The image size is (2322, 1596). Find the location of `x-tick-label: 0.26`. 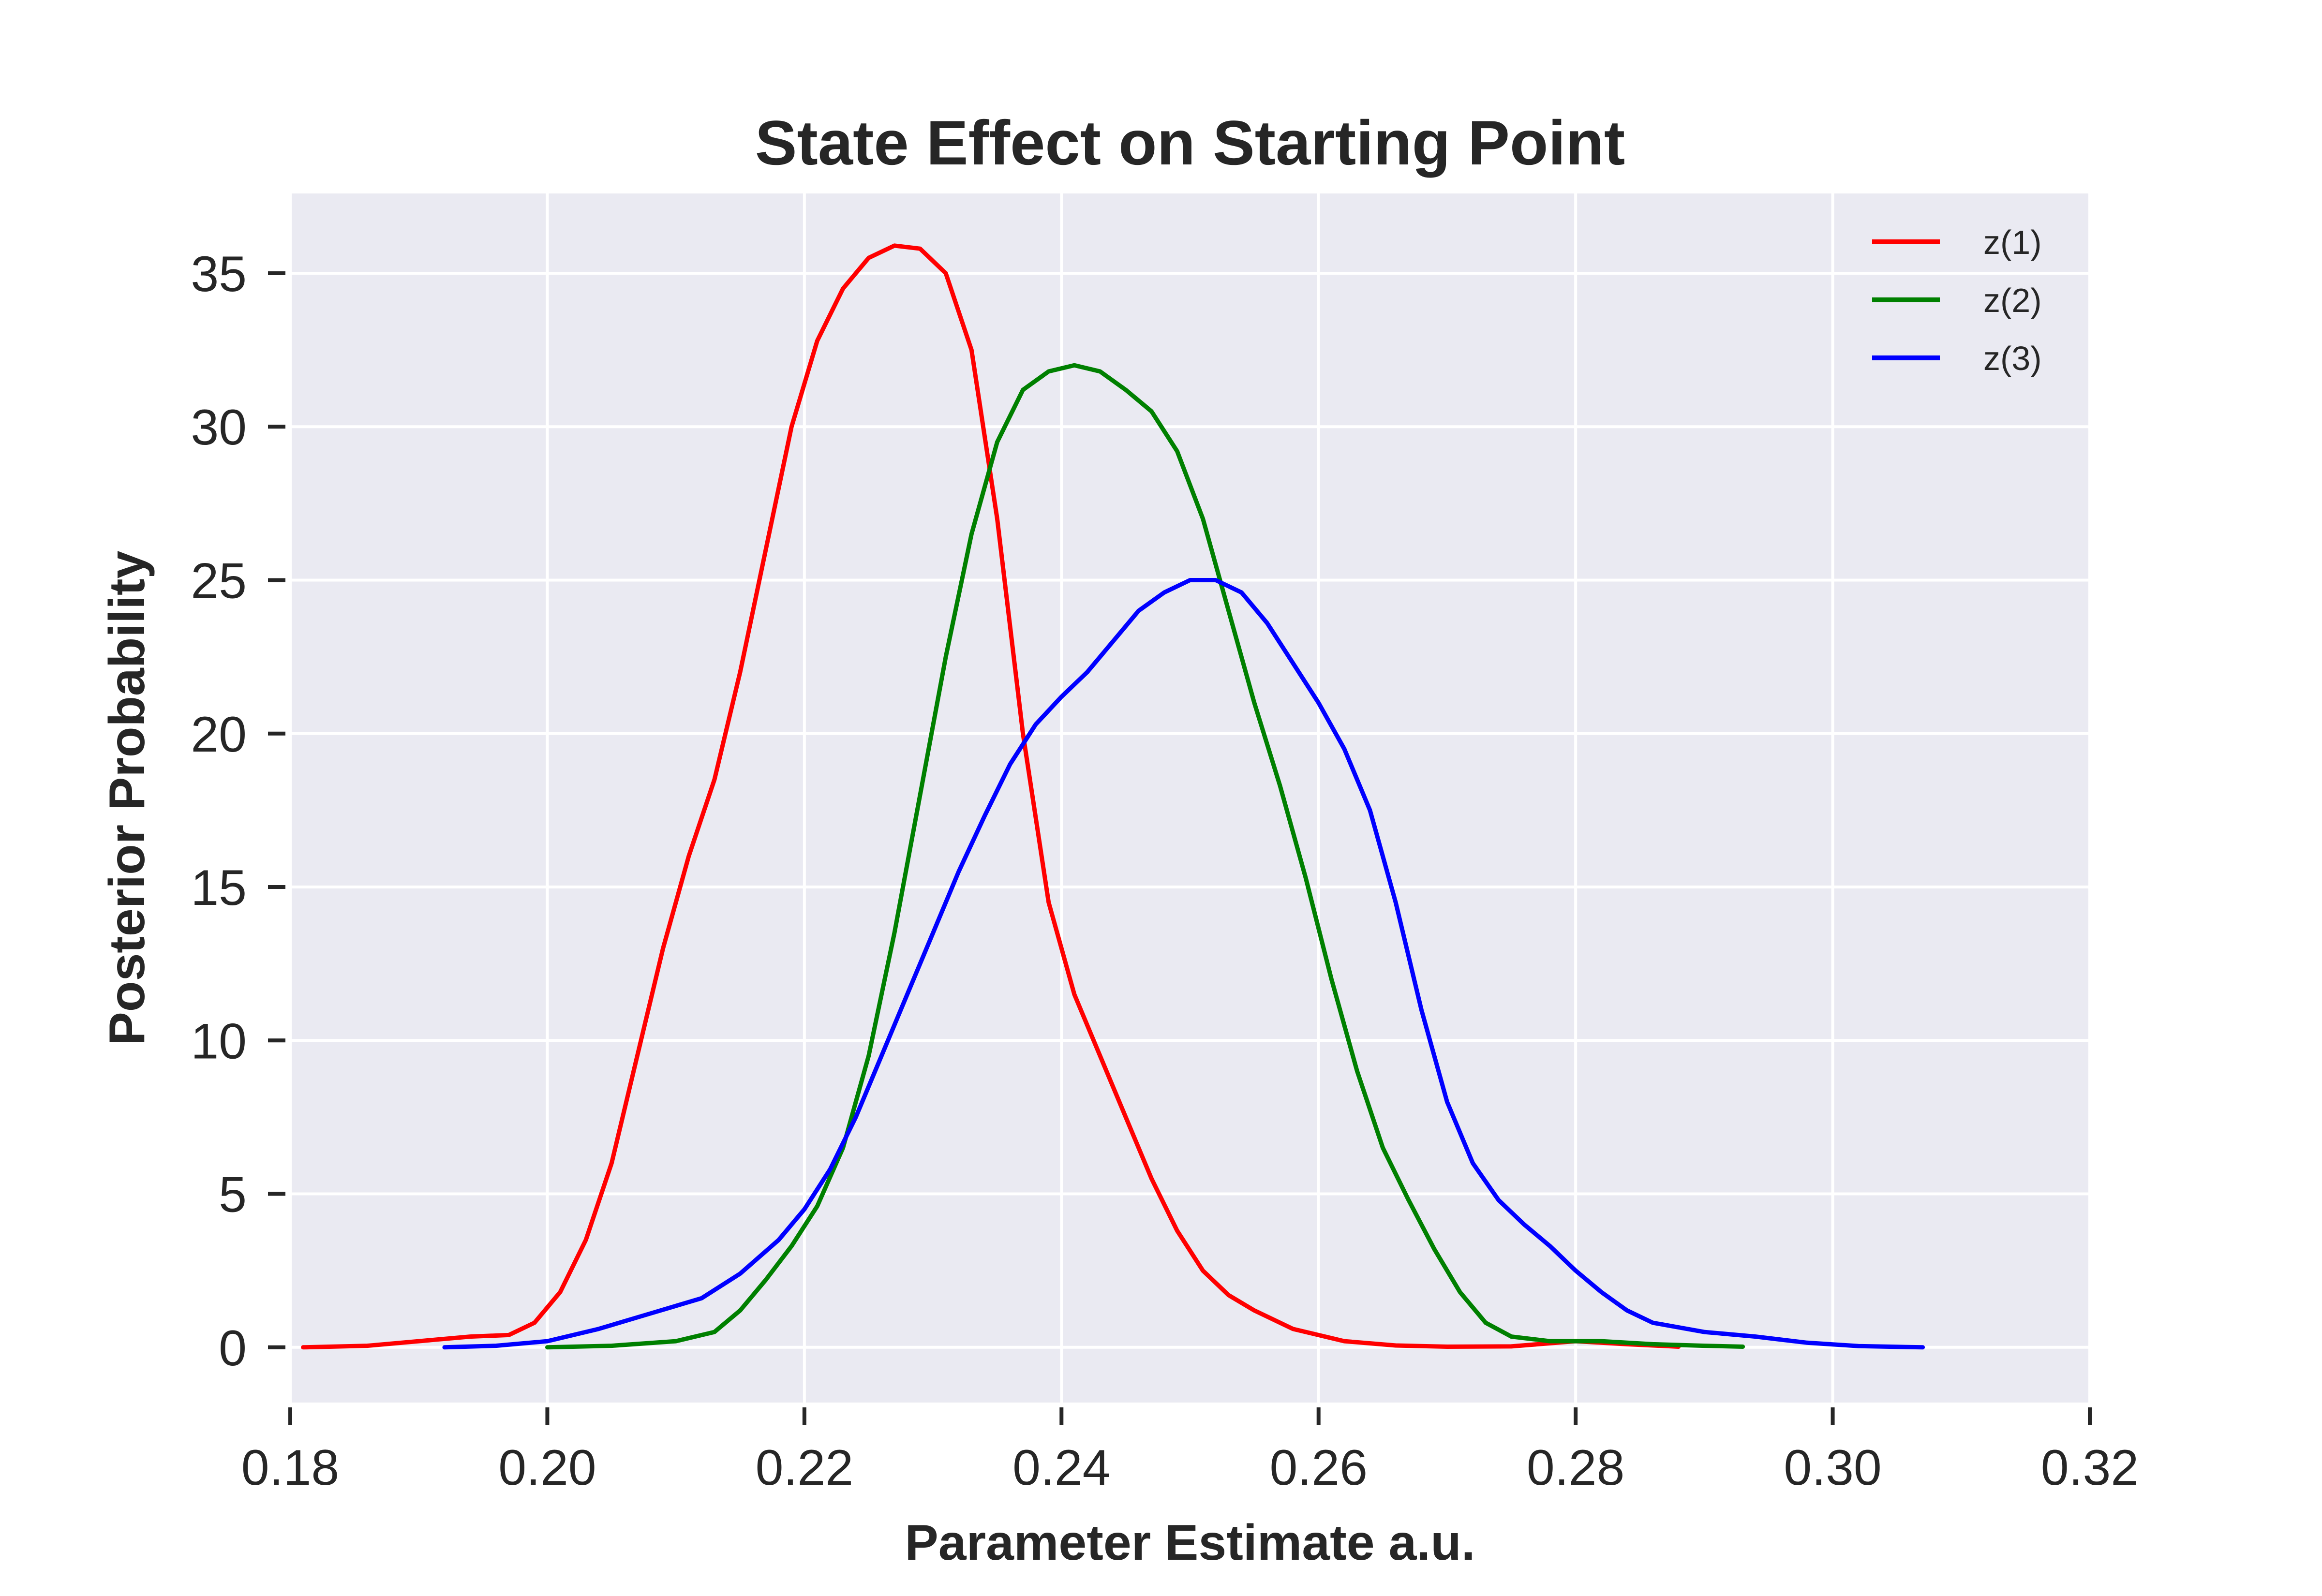

x-tick-label: 0.26 is located at coordinates (1319, 1468).